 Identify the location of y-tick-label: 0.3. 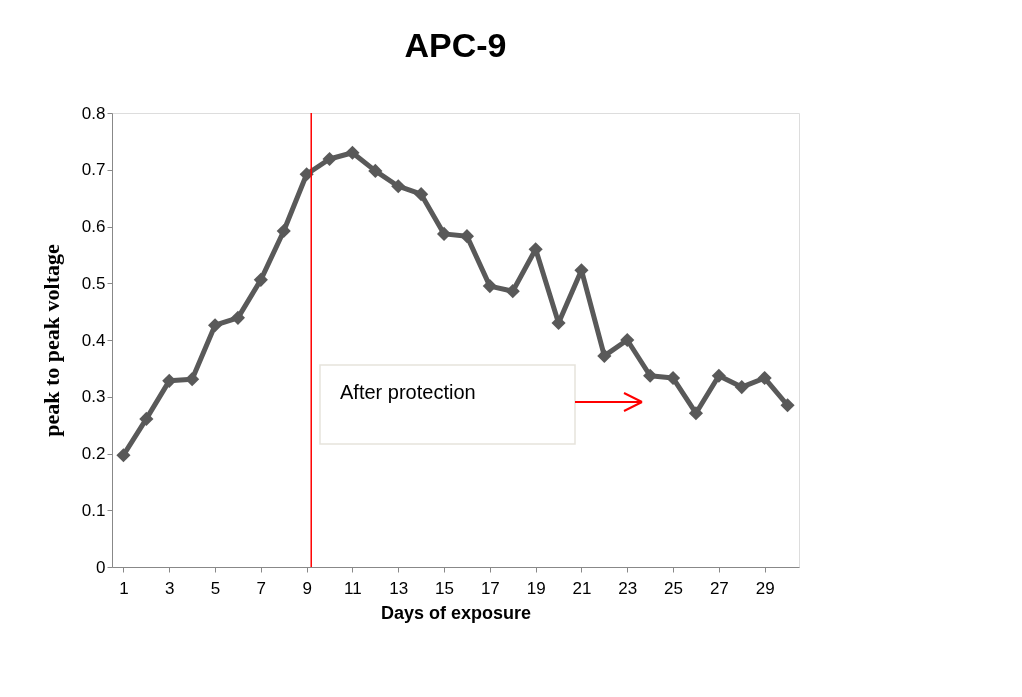
(93, 397).